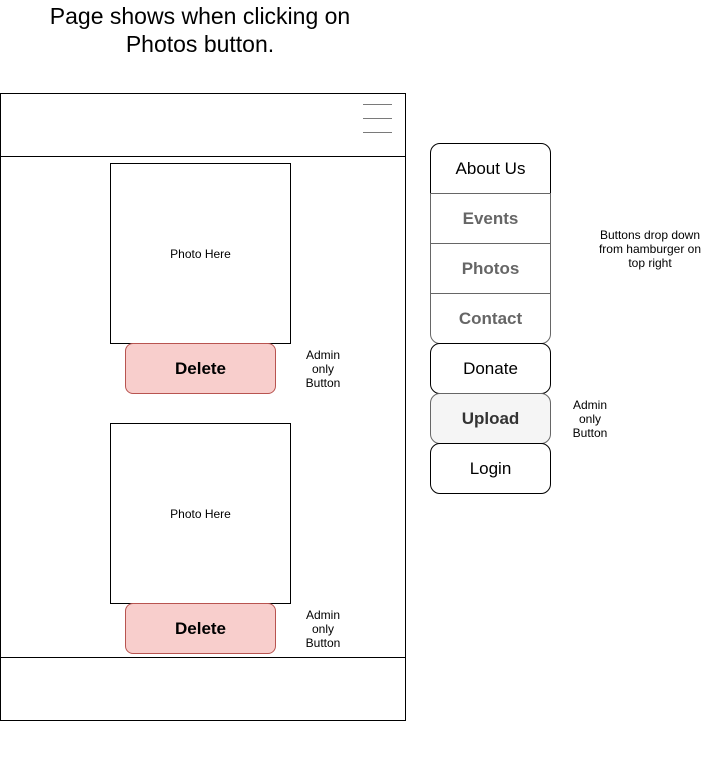  I want to click on menu-item-contact: Contact, so click(490, 318).